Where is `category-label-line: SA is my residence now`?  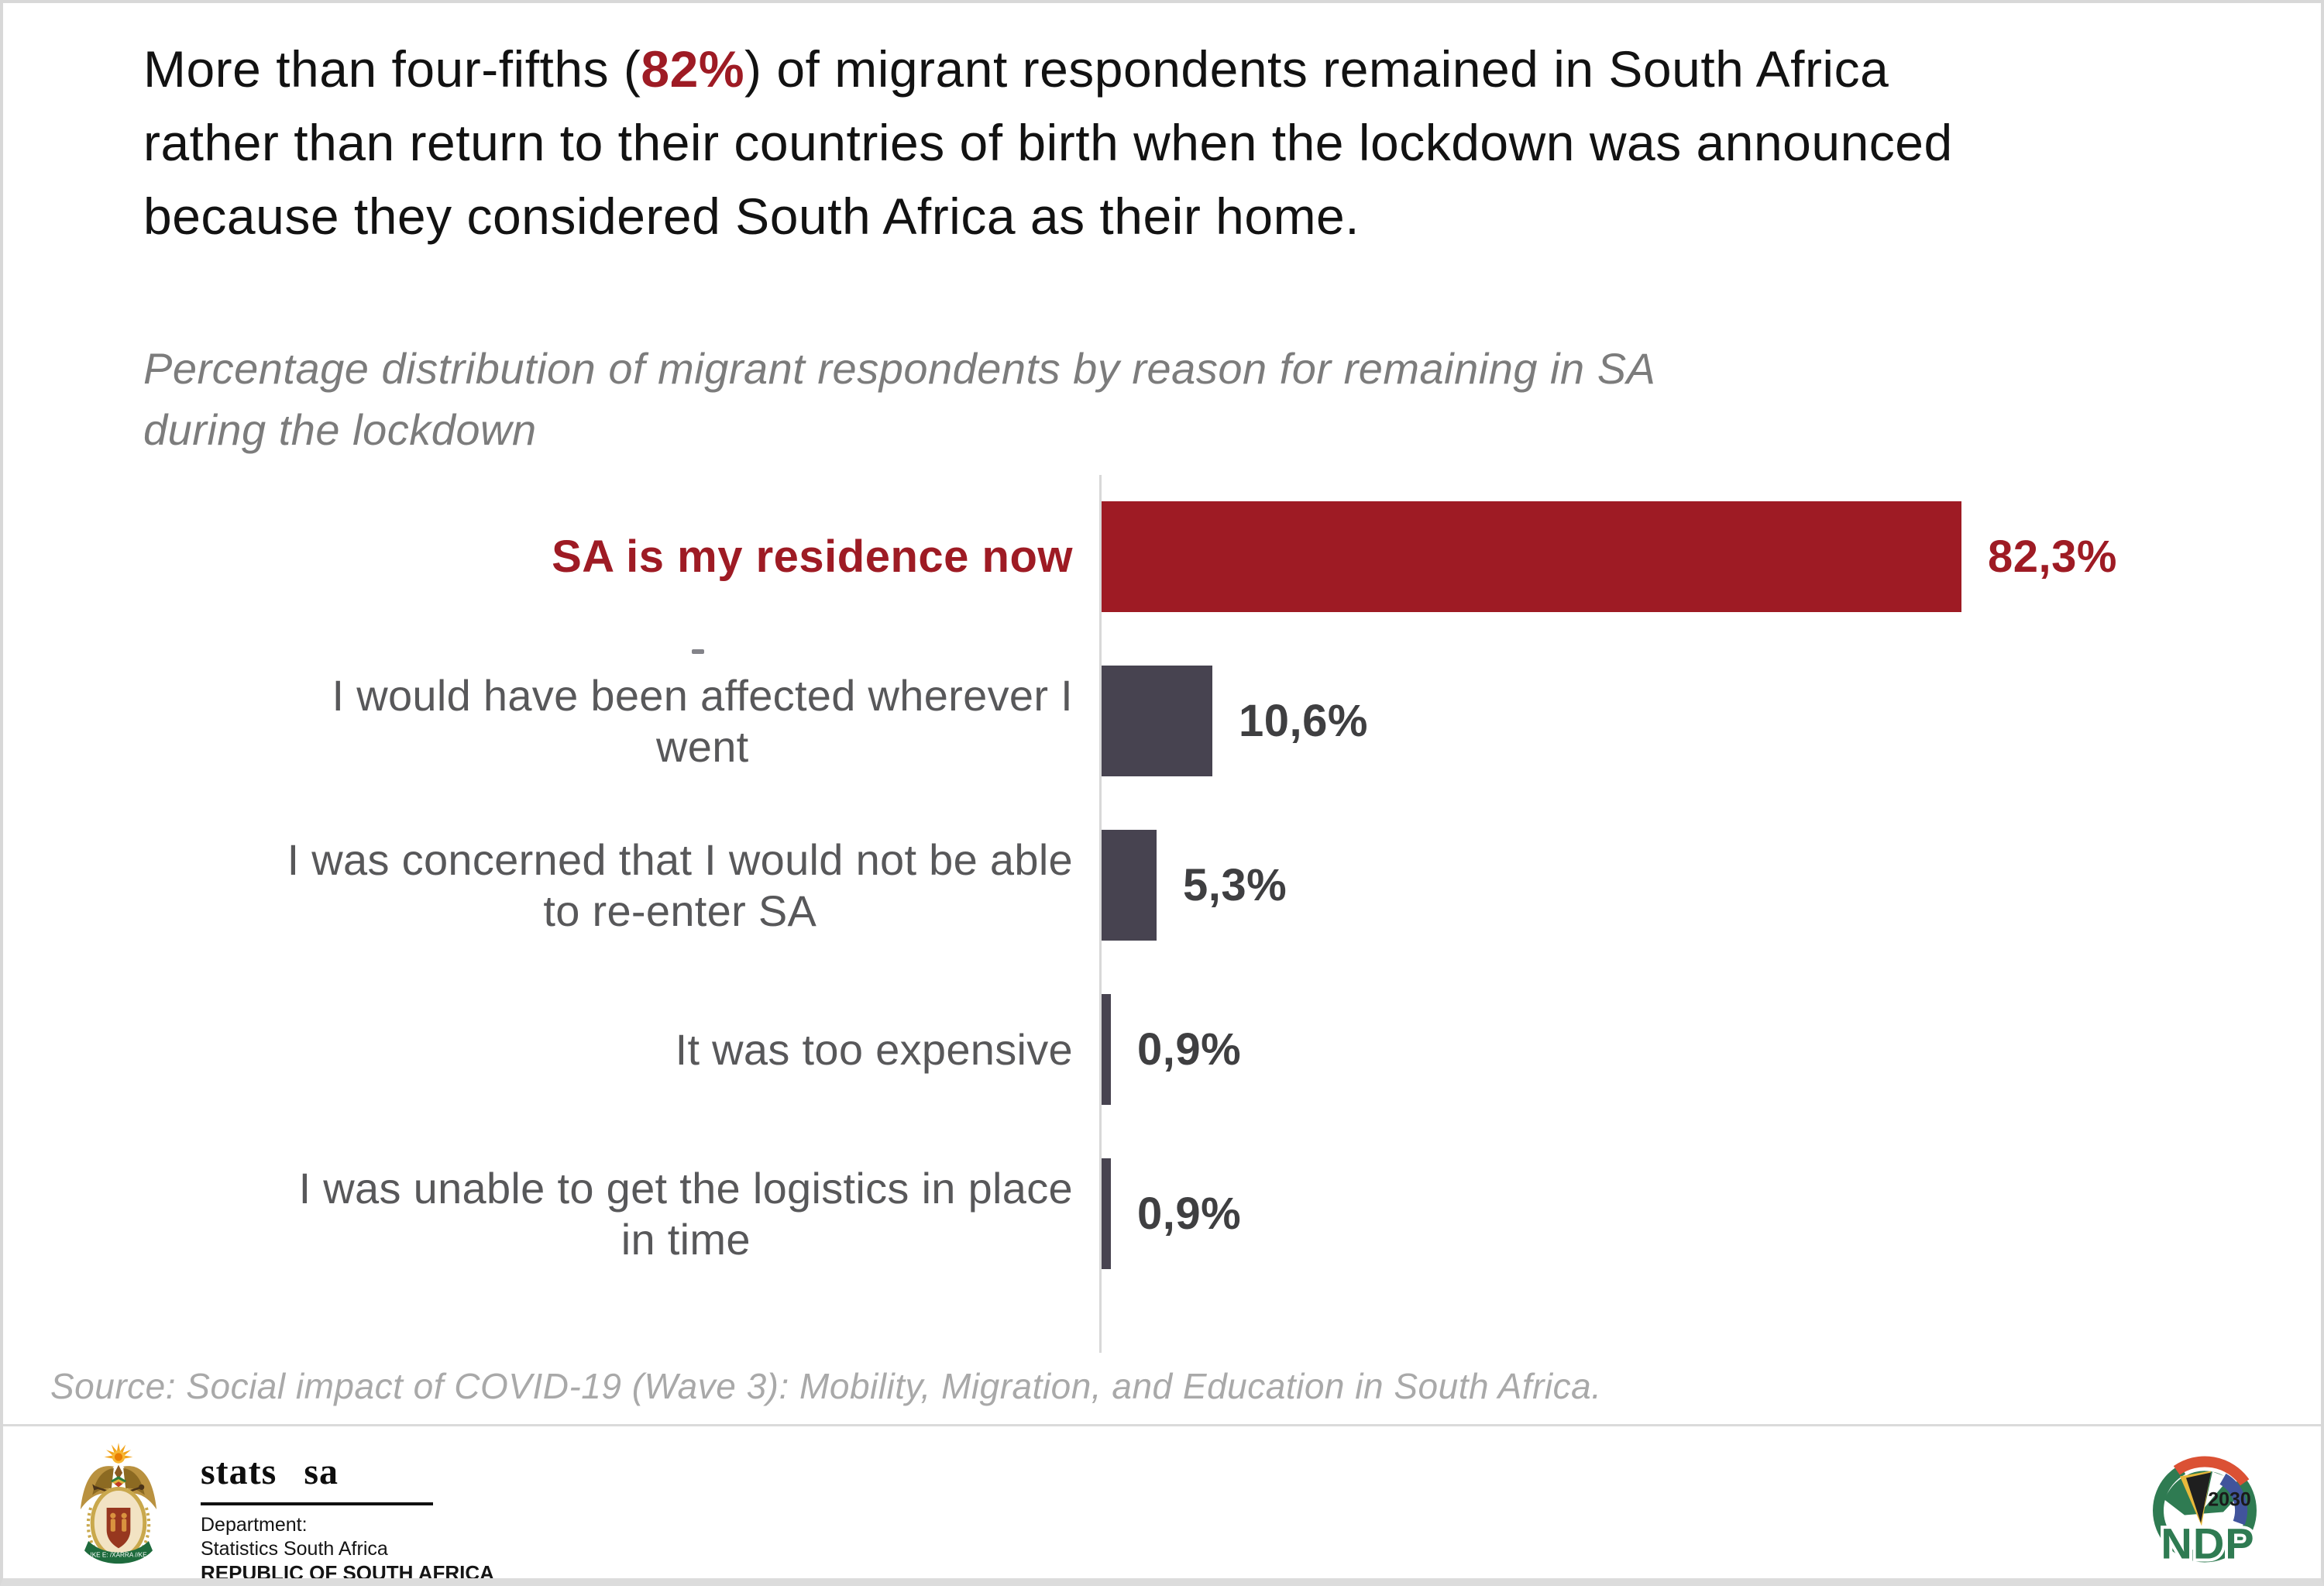 category-label-line: SA is my residence now is located at coordinates (812, 557).